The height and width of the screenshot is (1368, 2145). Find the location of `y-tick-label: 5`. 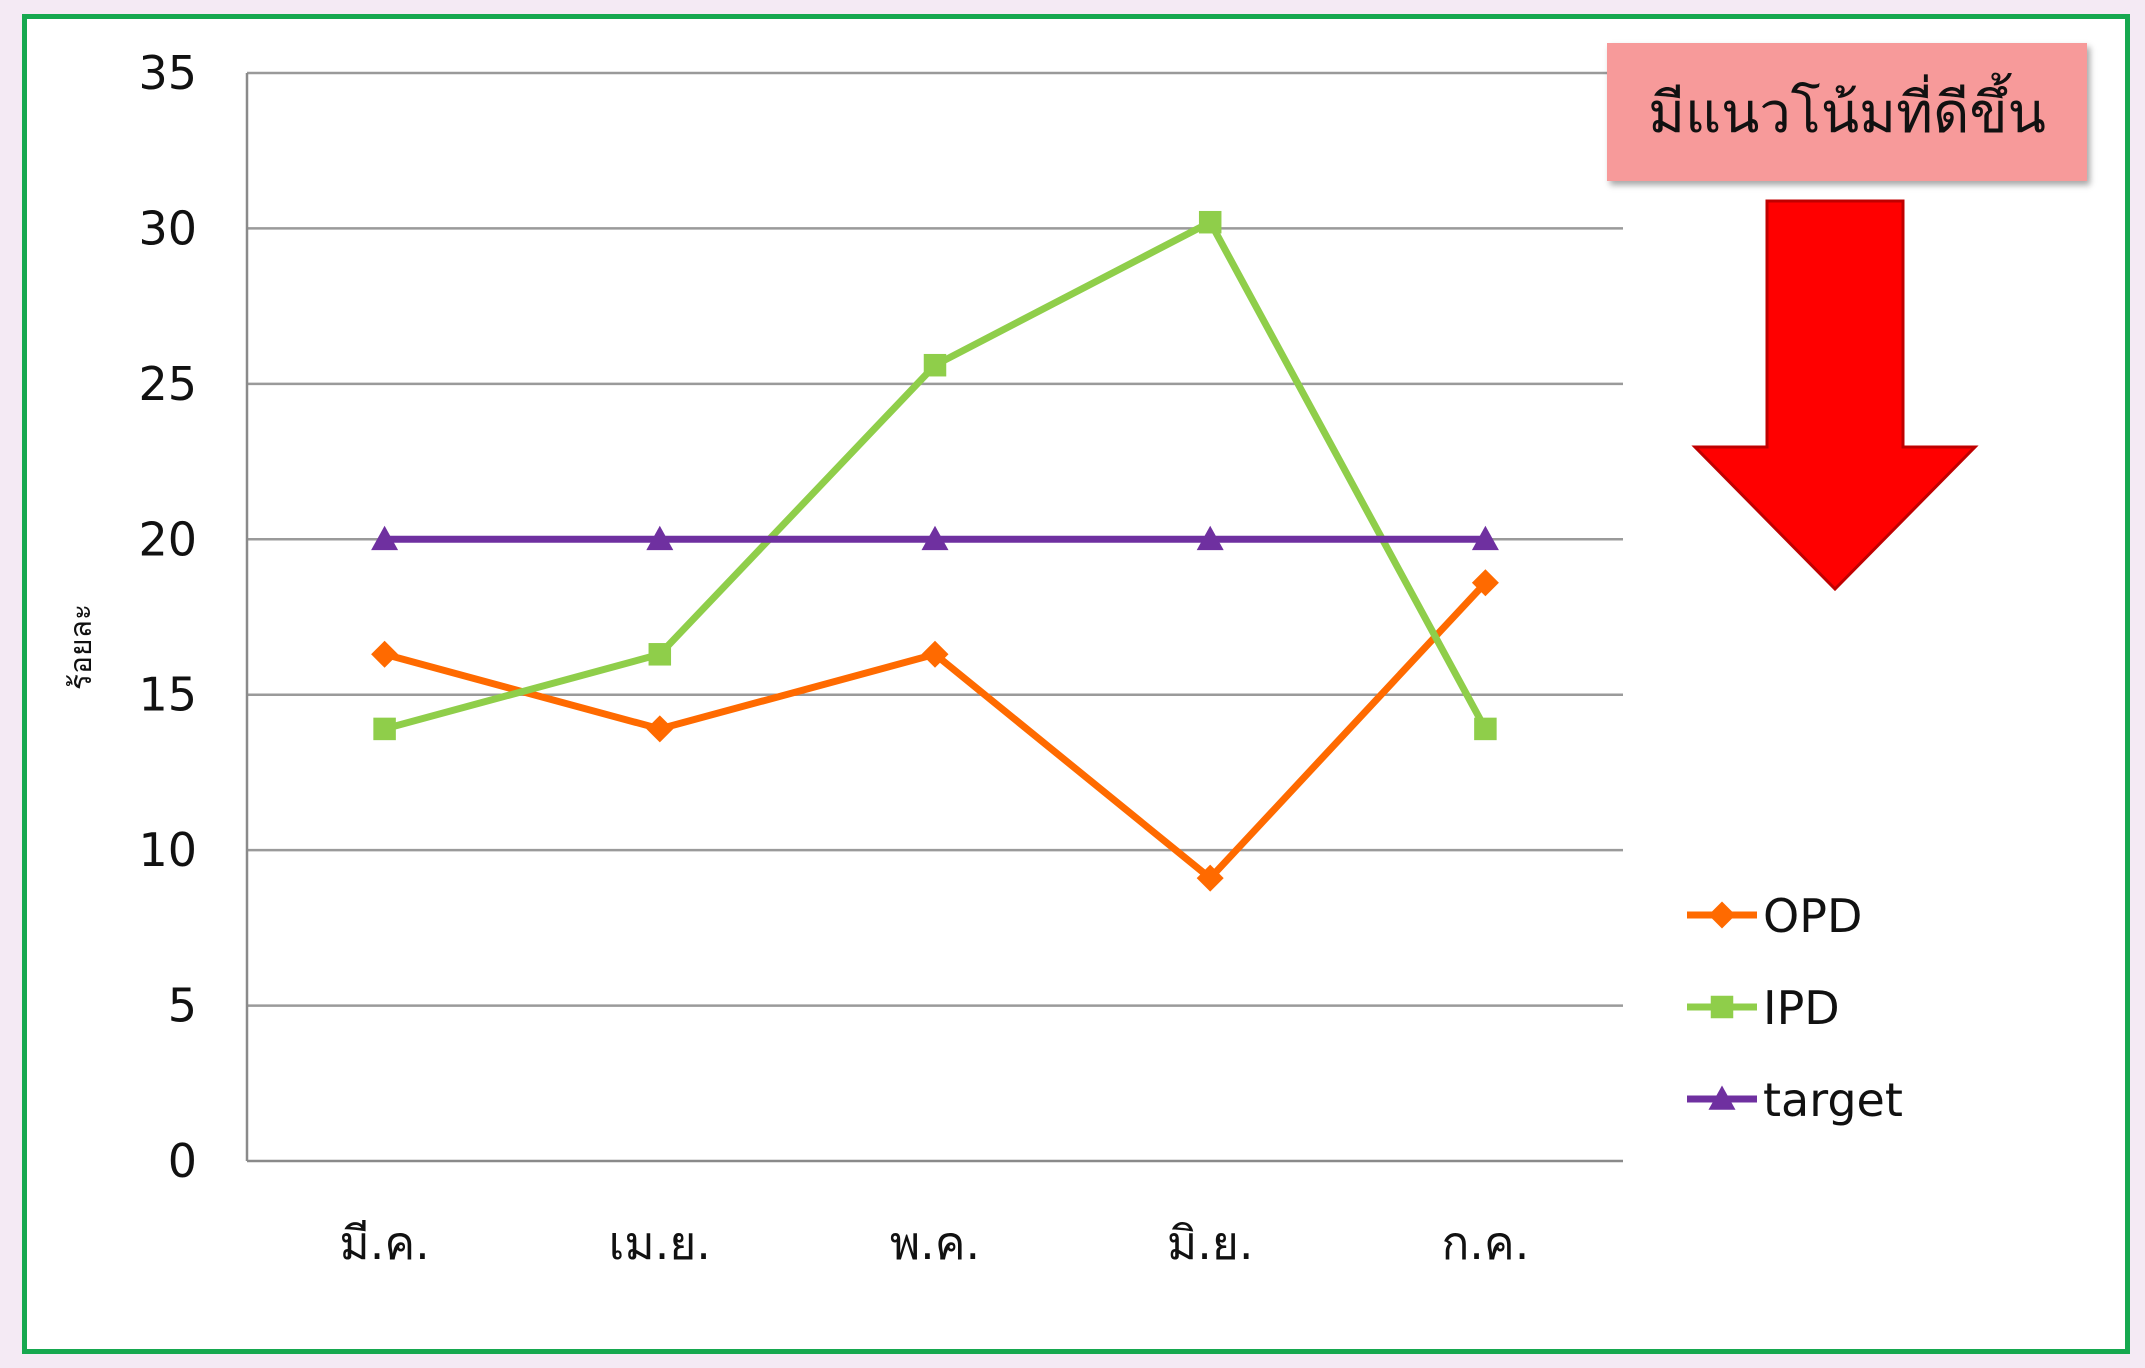

y-tick-label: 5 is located at coordinates (182, 1006).